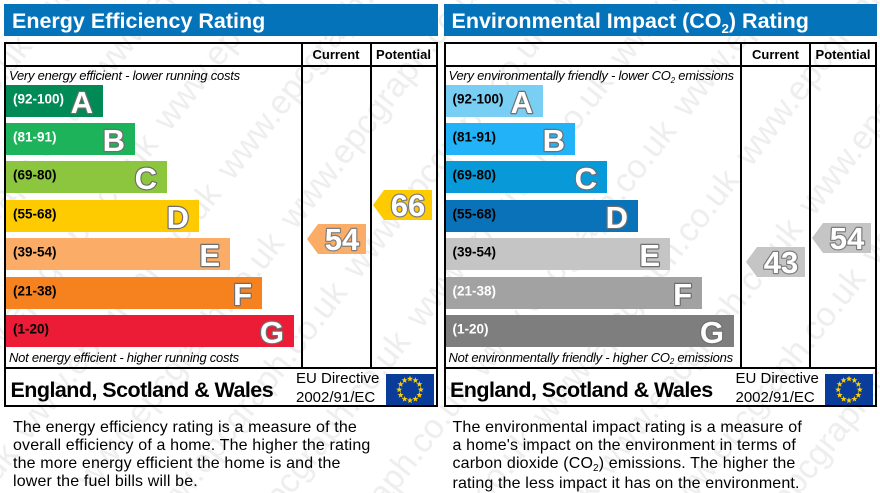 The width and height of the screenshot is (880, 493). What do you see at coordinates (407, 205) in the screenshot?
I see `svg-text: 66` at bounding box center [407, 205].